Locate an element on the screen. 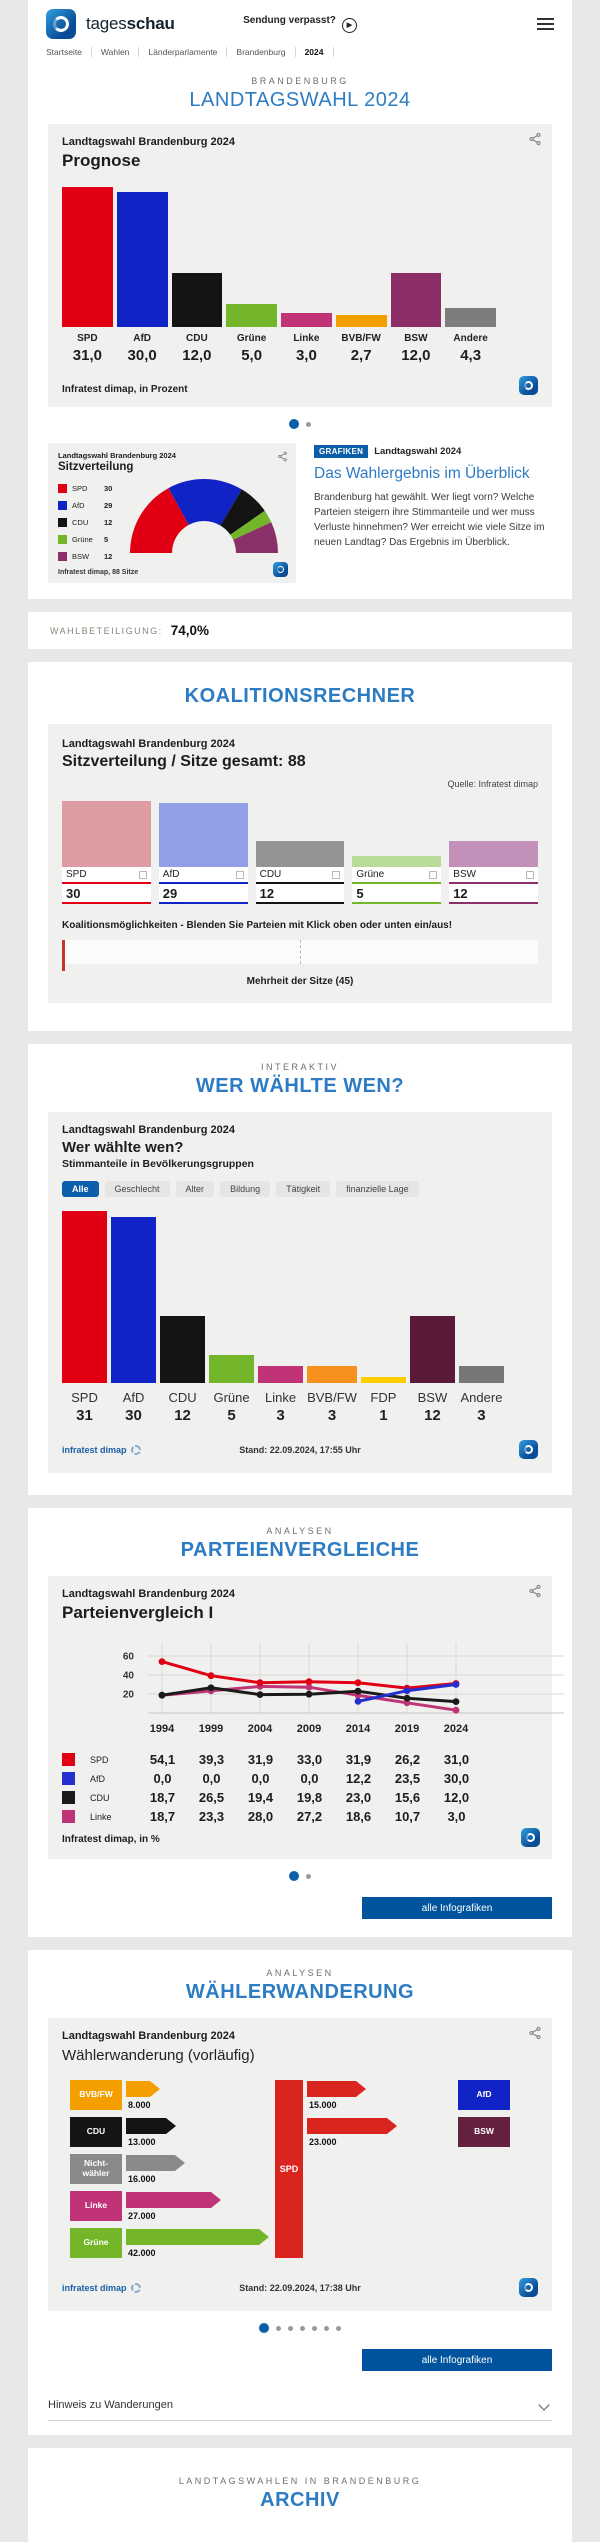 The height and width of the screenshot is (2542, 600). majority-bar is located at coordinates (300, 955).